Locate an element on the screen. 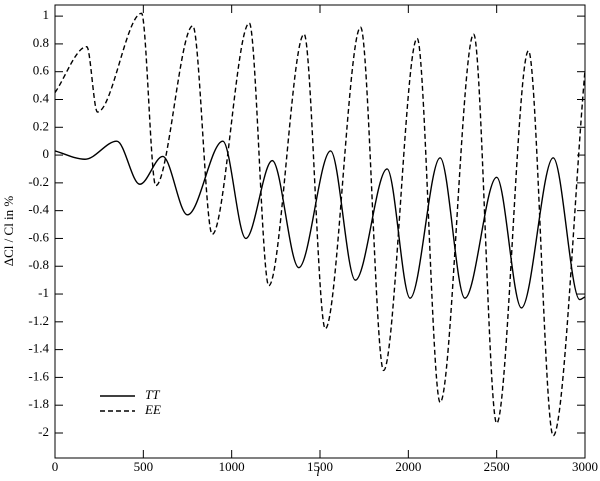  y-tick-label: -0.6 is located at coordinates (38, 236).